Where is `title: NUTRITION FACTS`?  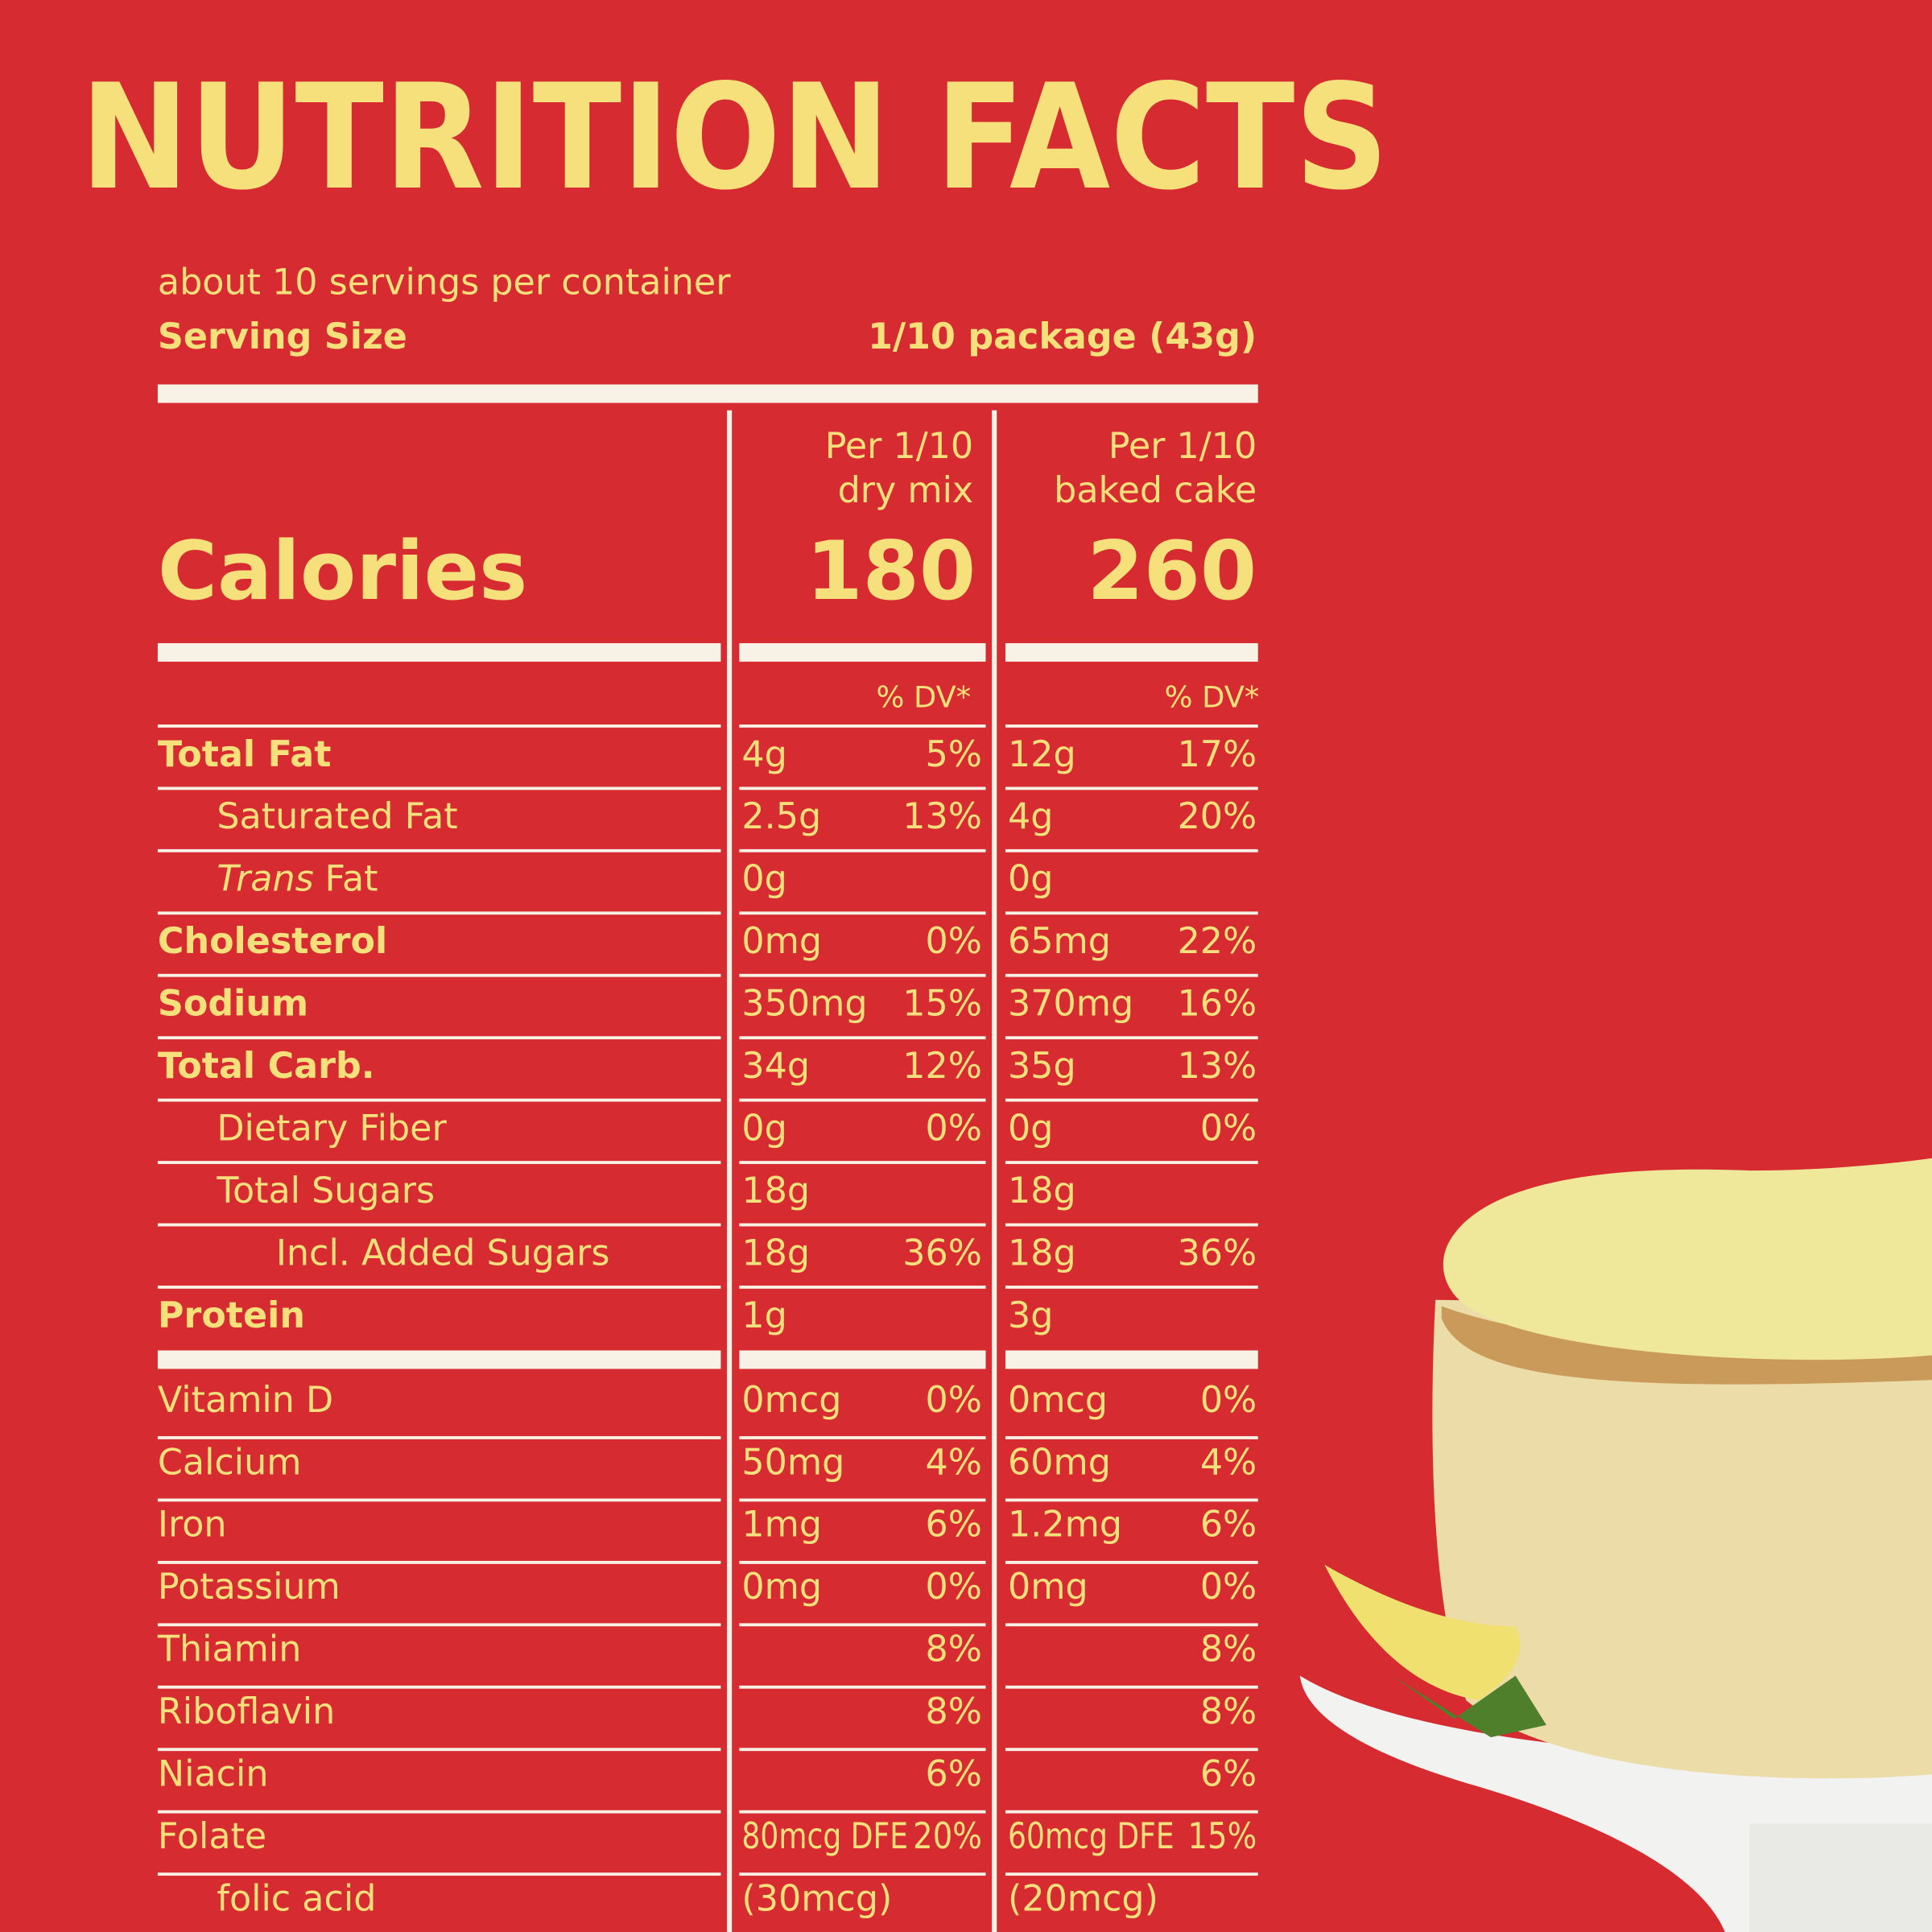 title: NUTRITION FACTS is located at coordinates (734, 137).